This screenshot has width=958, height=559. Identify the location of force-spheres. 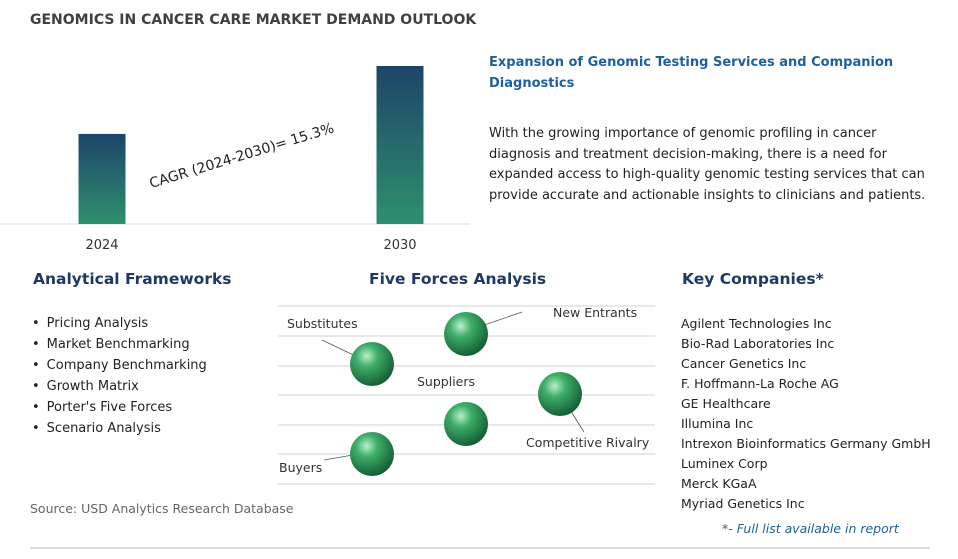
(466, 394).